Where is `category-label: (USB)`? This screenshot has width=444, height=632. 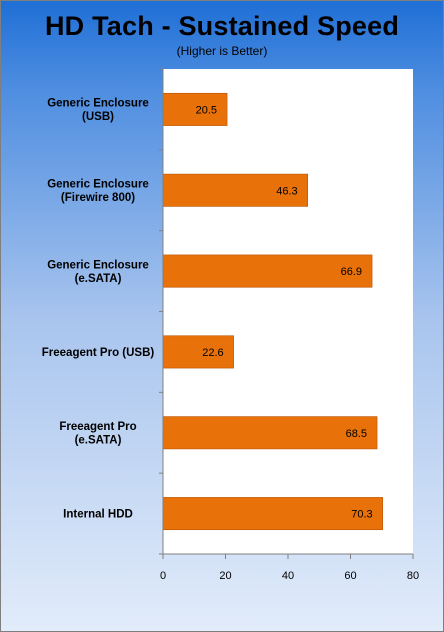 category-label: (USB) is located at coordinates (98, 117).